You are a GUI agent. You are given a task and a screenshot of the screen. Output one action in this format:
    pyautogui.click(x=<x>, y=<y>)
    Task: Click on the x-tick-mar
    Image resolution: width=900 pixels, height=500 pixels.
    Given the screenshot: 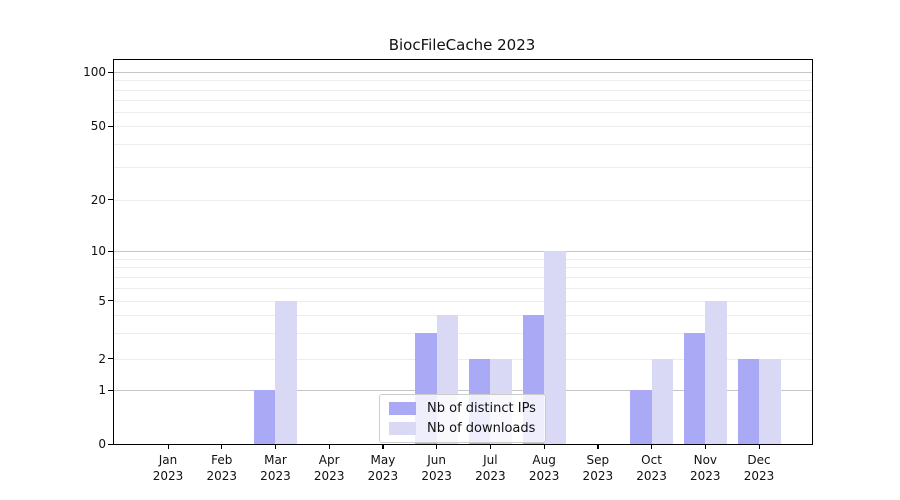 What is the action you would take?
    pyautogui.click(x=275, y=446)
    